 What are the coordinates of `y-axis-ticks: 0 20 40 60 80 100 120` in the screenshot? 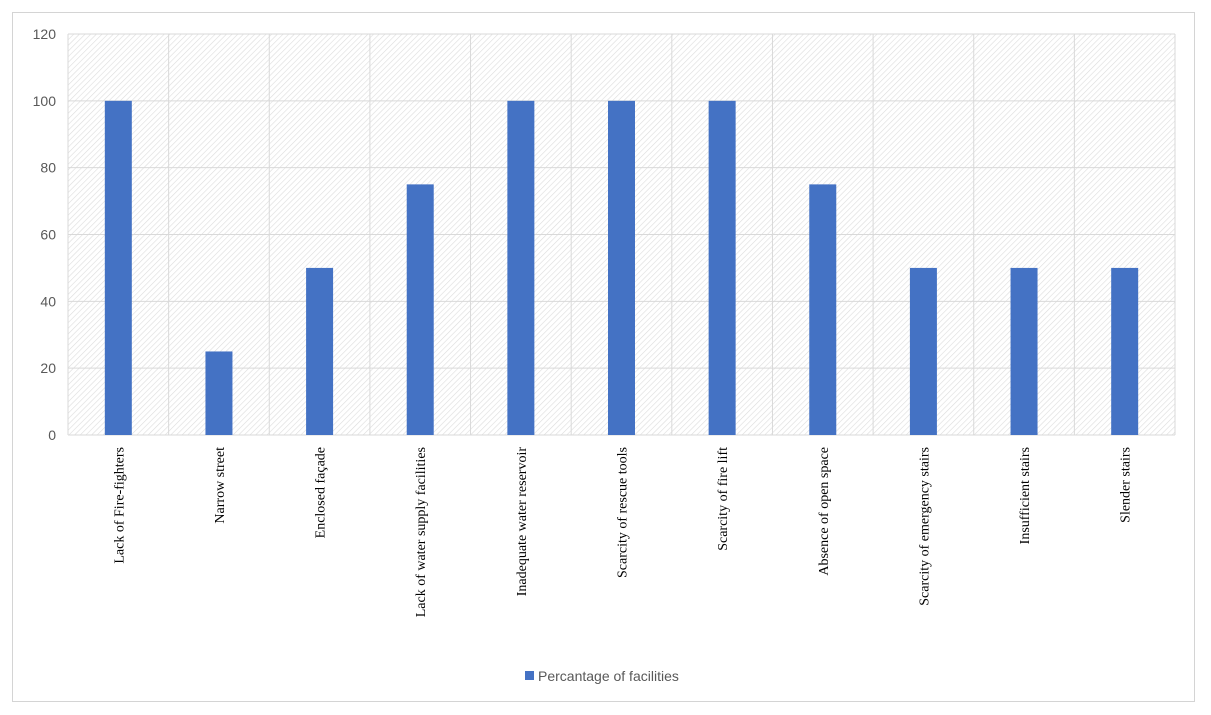 It's located at (45, 234).